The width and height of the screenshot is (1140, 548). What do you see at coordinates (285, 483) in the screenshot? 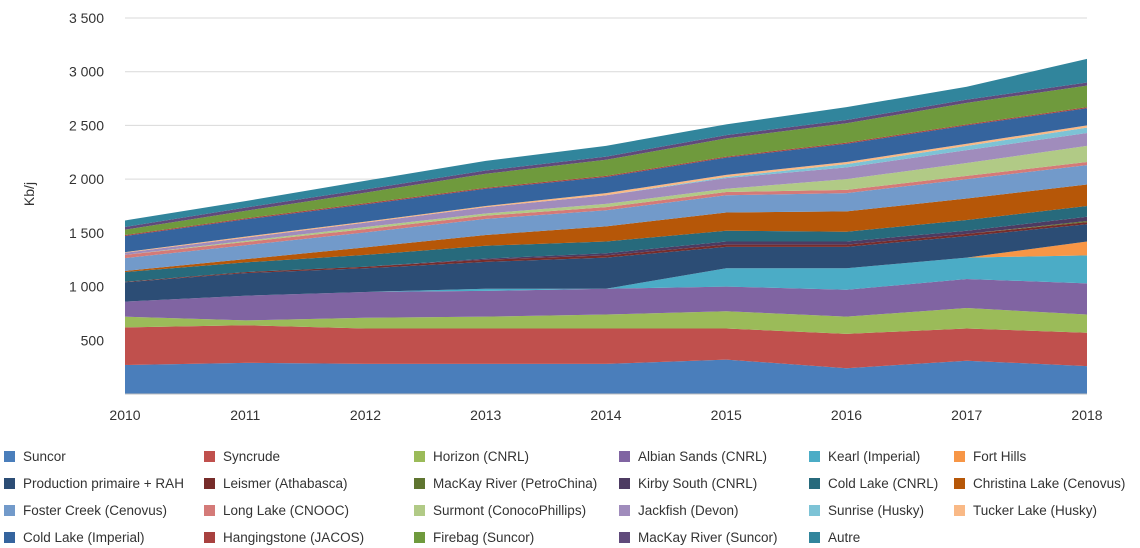
I see `legend-label: Leismer (Athabasca)` at bounding box center [285, 483].